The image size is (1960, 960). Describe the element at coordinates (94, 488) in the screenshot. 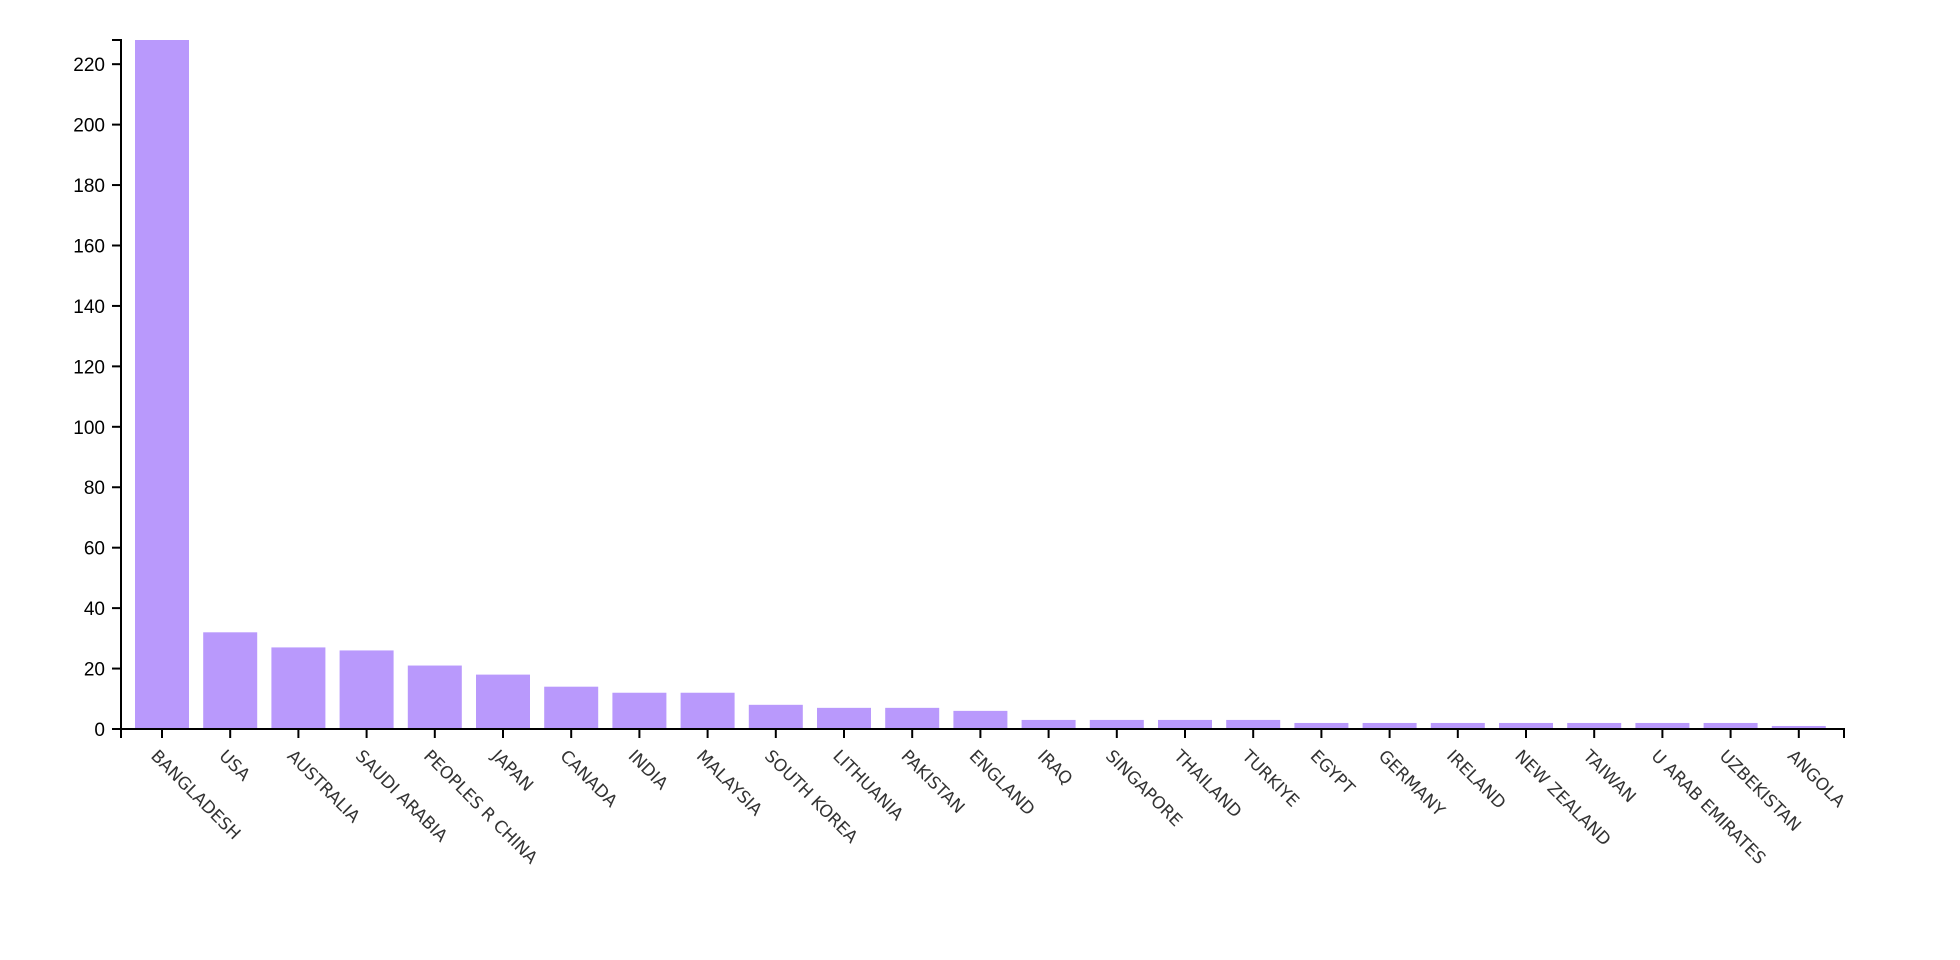

I see `y-tick-label: 80` at that location.